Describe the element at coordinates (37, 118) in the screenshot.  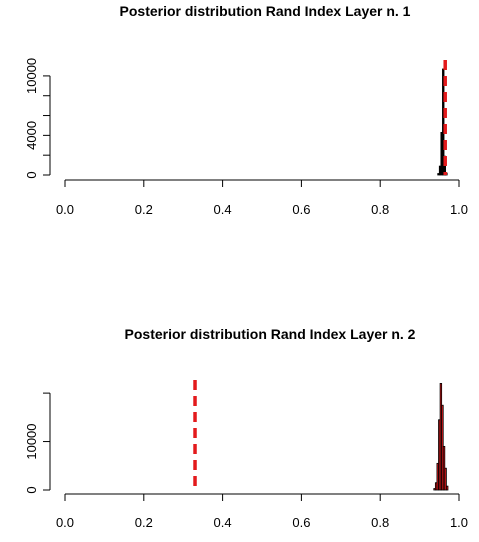
I see `y-axis: 0 4000 10000` at that location.